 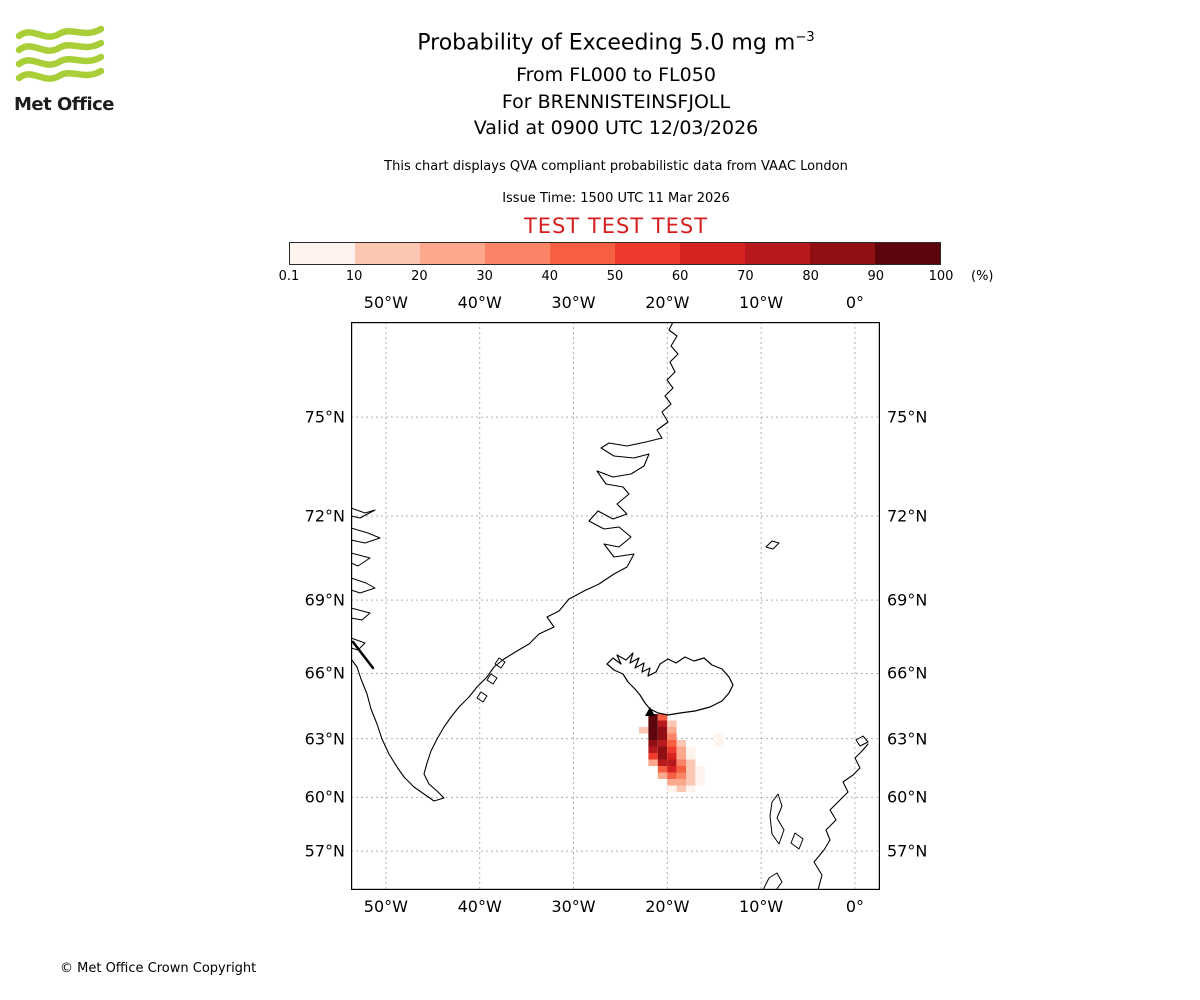 What do you see at coordinates (385, 906) in the screenshot?
I see `longitude-tick-bottom: 50°W` at bounding box center [385, 906].